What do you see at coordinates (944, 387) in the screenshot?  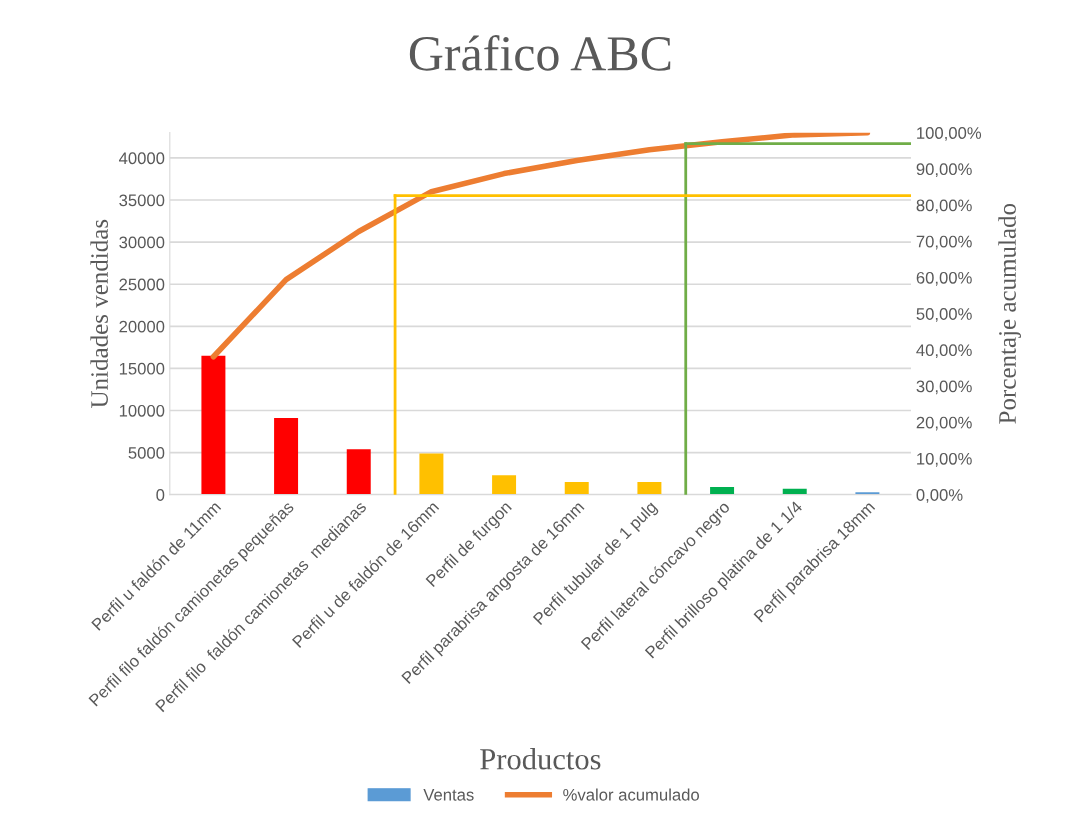 I see `y2-tick-label: 30,00%` at bounding box center [944, 387].